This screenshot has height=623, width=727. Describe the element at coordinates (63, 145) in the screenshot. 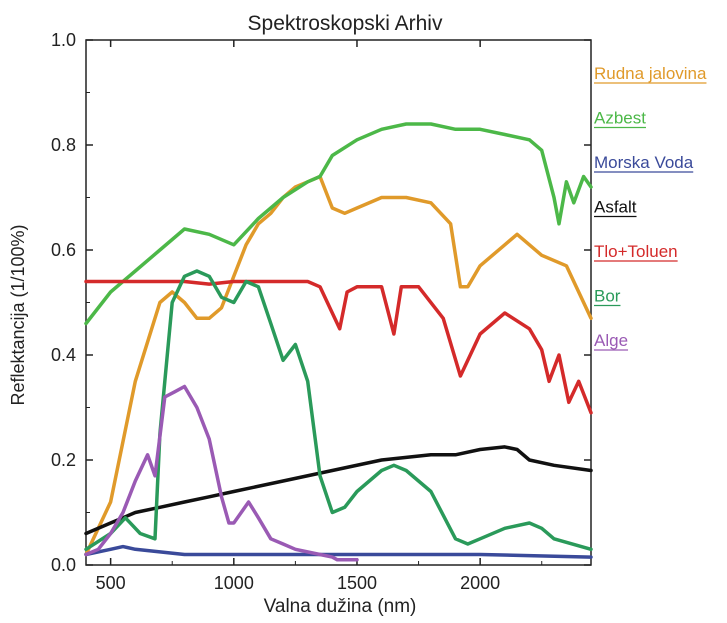

I see `y-tick-label: 0.8` at that location.